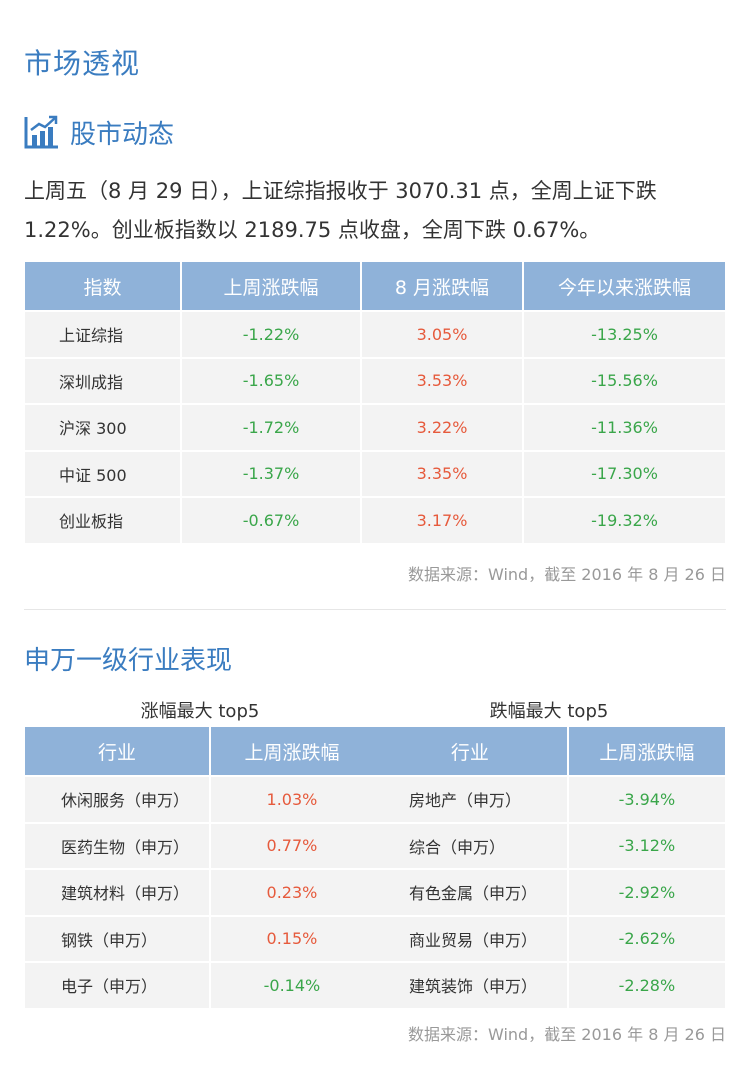 This screenshot has width=750, height=1073. I want to click on table-row: 钢铁（申万） 0.15%, so click(199, 938).